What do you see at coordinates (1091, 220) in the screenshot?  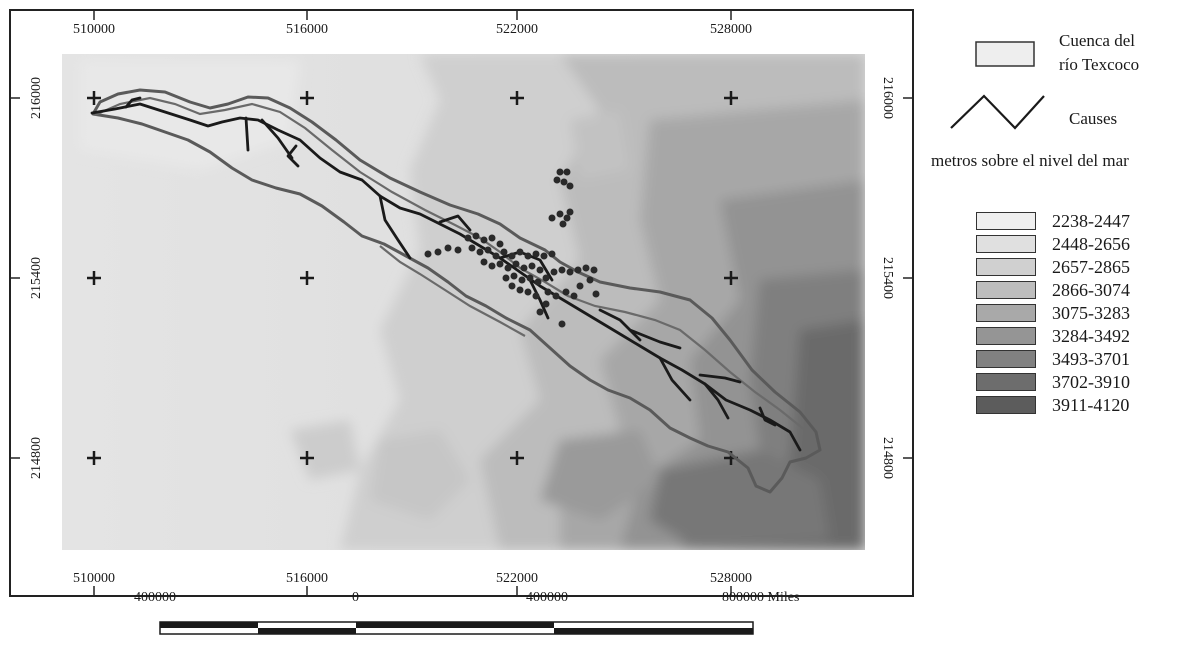 I see `elevation-range-label: 2238-2447` at bounding box center [1091, 220].